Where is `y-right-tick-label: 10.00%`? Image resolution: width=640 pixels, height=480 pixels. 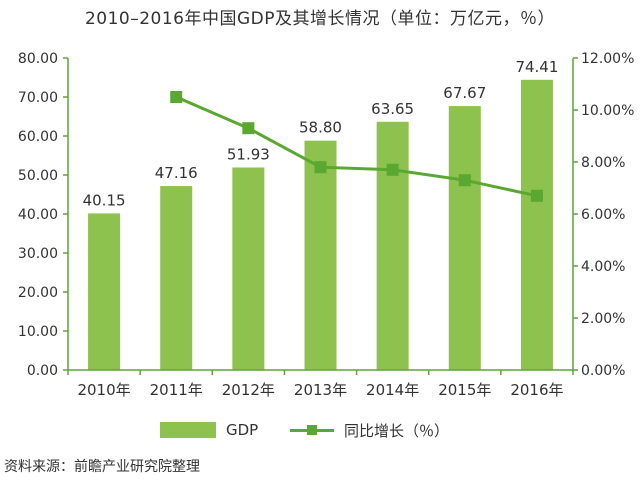
y-right-tick-label: 10.00% is located at coordinates (607, 111).